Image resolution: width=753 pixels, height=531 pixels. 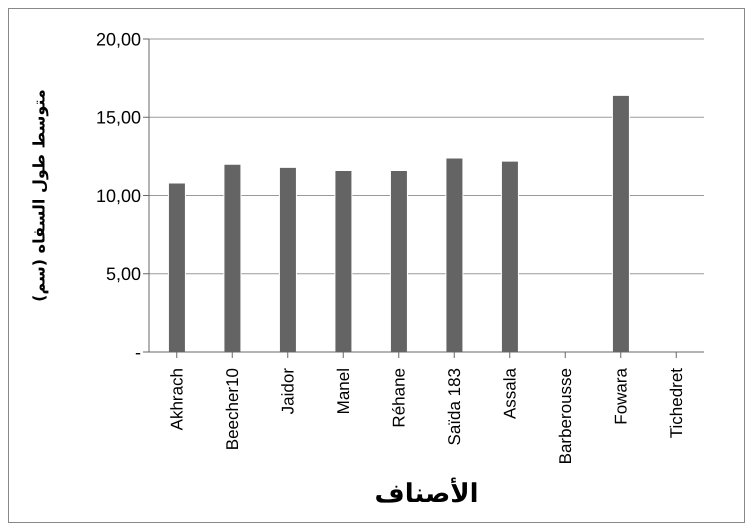 What do you see at coordinates (39, 195) in the screenshot?
I see `y-axis-title: متوسط طول السفاه (سم)` at bounding box center [39, 195].